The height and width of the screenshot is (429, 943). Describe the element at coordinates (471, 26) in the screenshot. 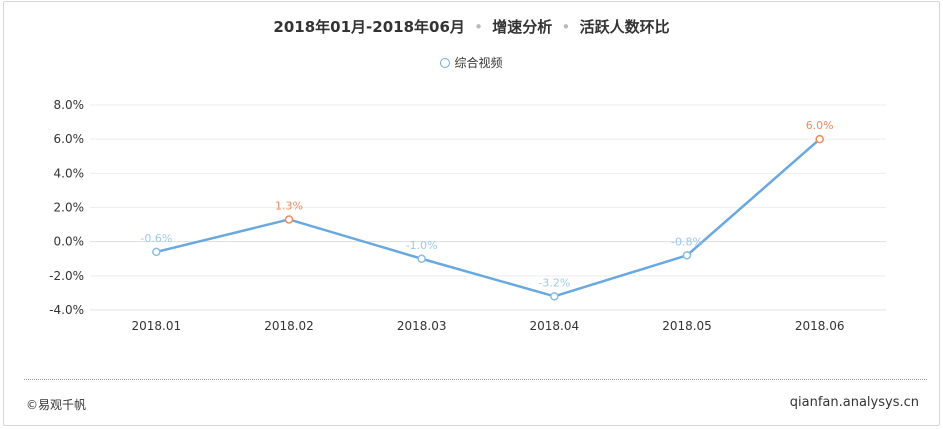

I see `chart-title: 2018年01月-2018年06月 • 增速分析 • 活跃人数环比` at that location.